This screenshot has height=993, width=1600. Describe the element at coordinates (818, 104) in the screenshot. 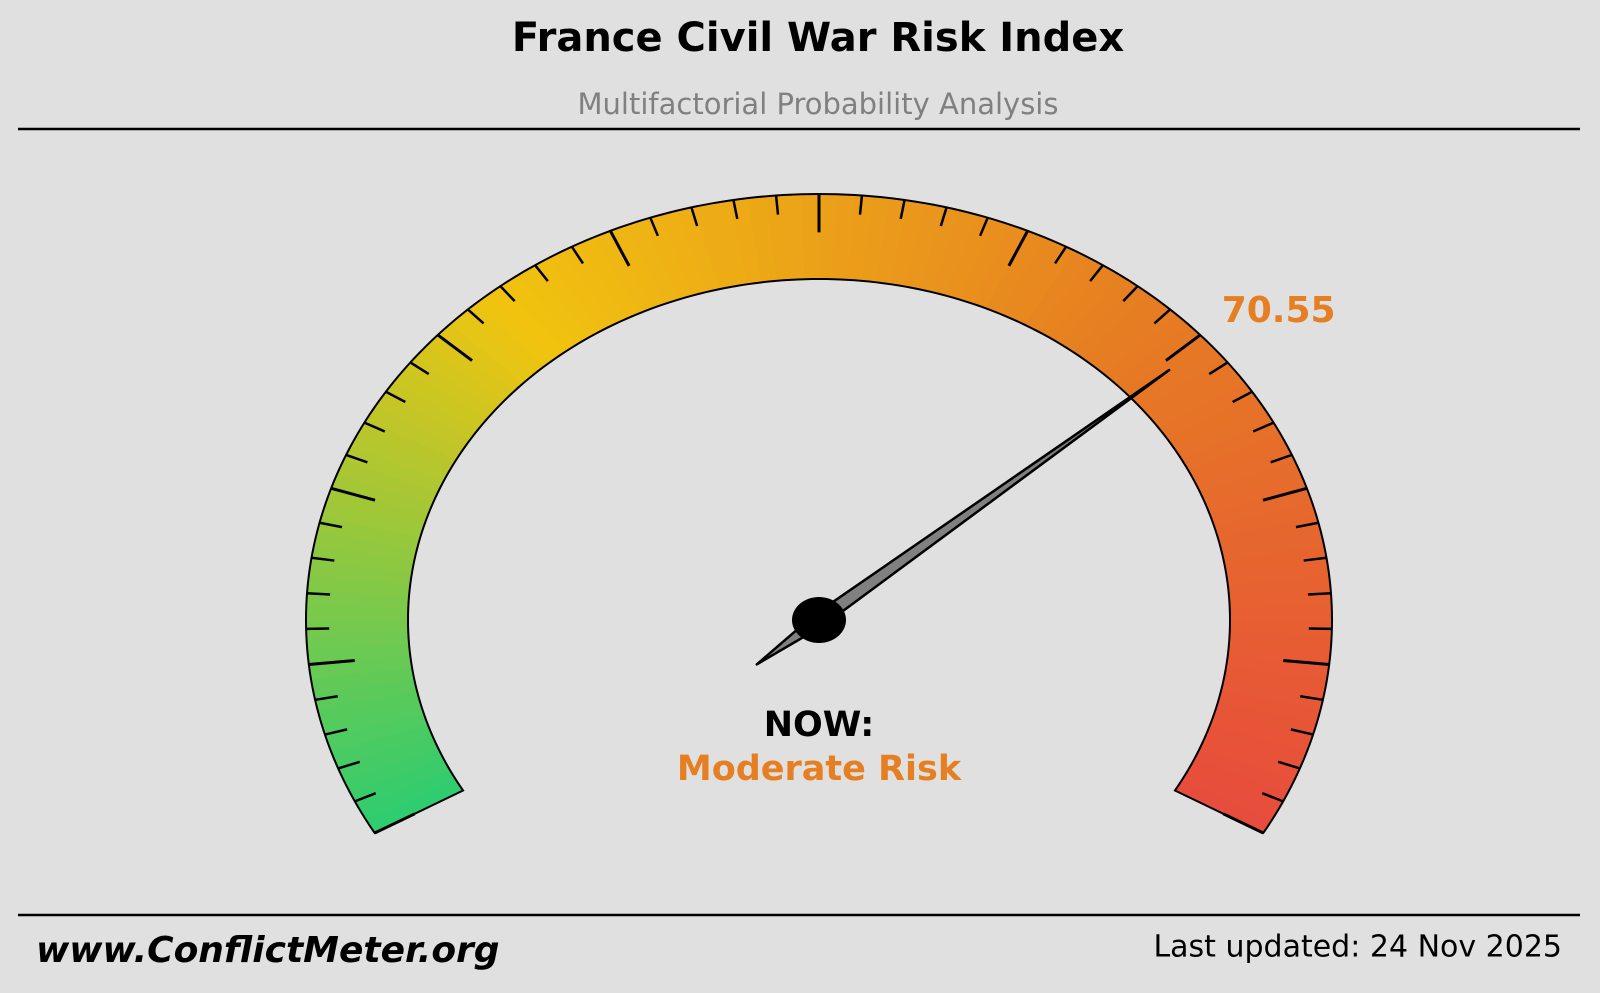

I see `chart-subtitle: Multifactorial Probability Analysis` at that location.